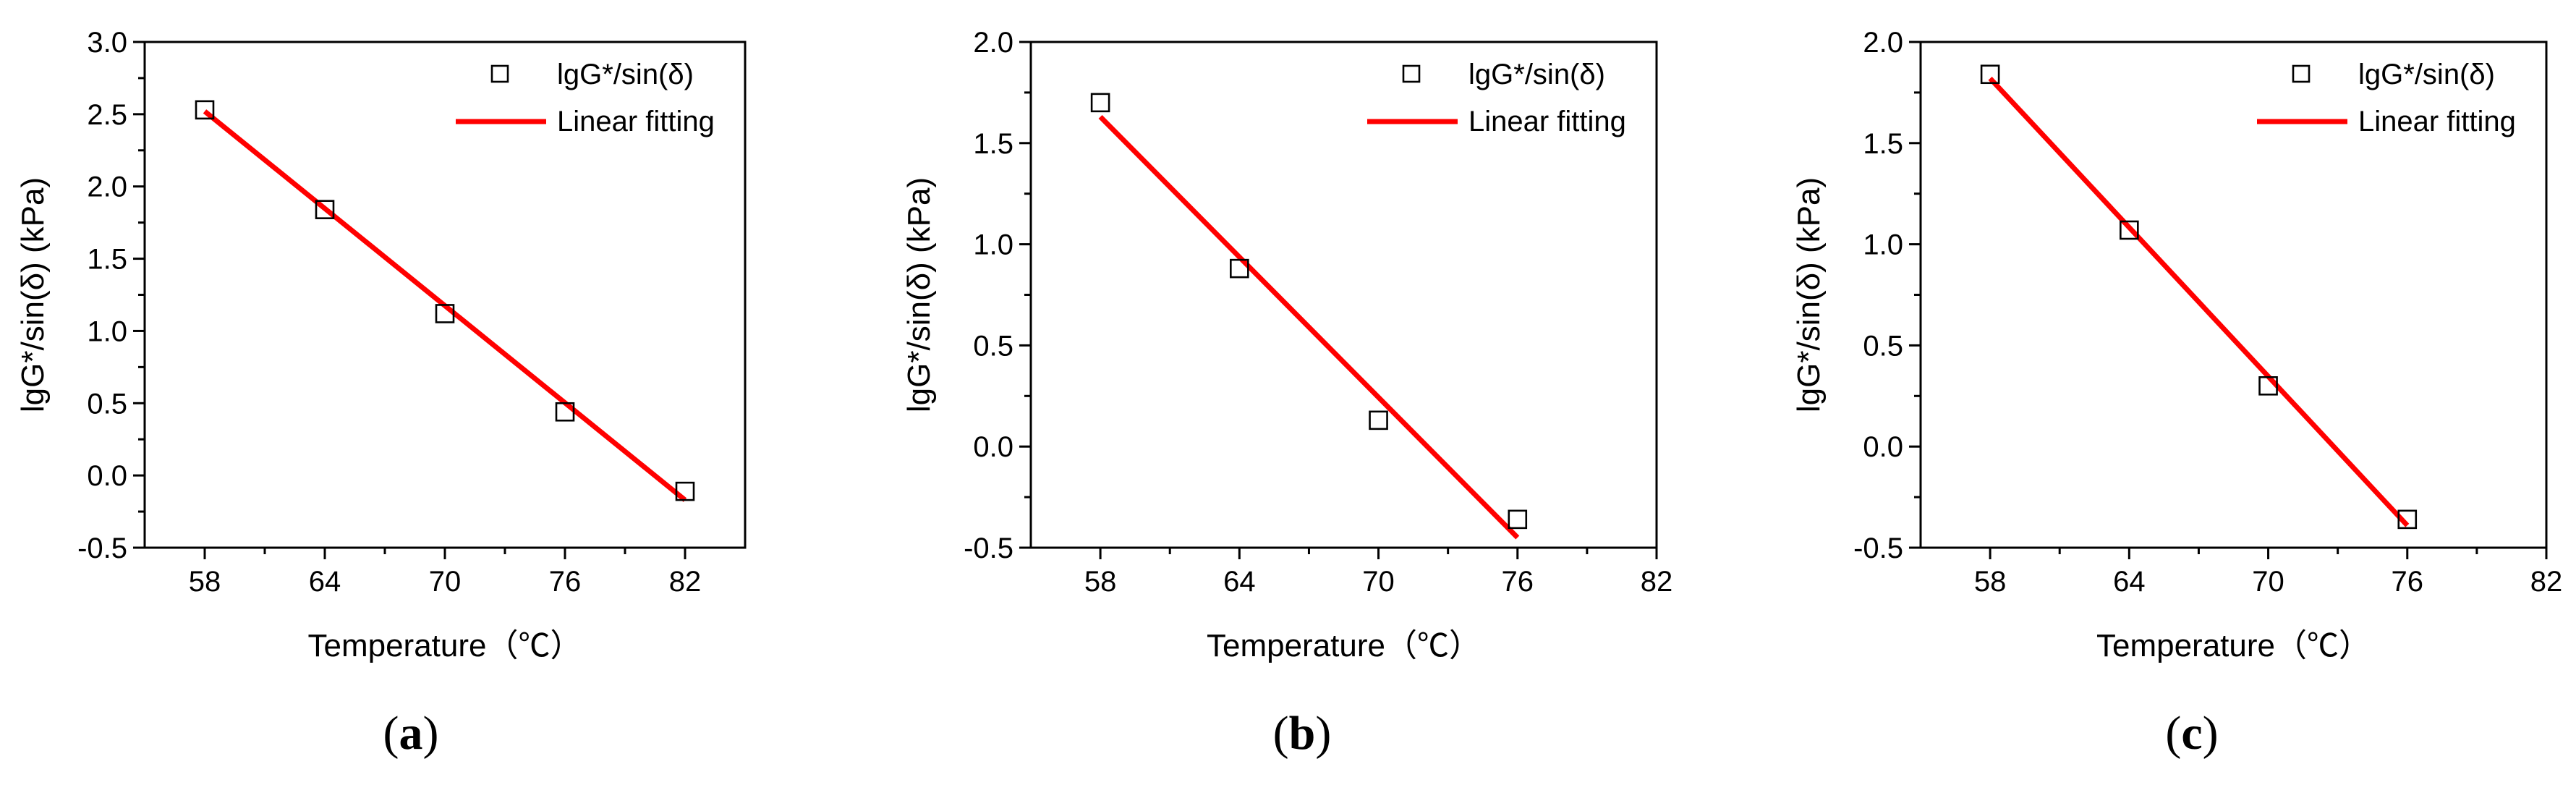 The image size is (2576, 785). I want to click on panel-label: (c), so click(2191, 733).